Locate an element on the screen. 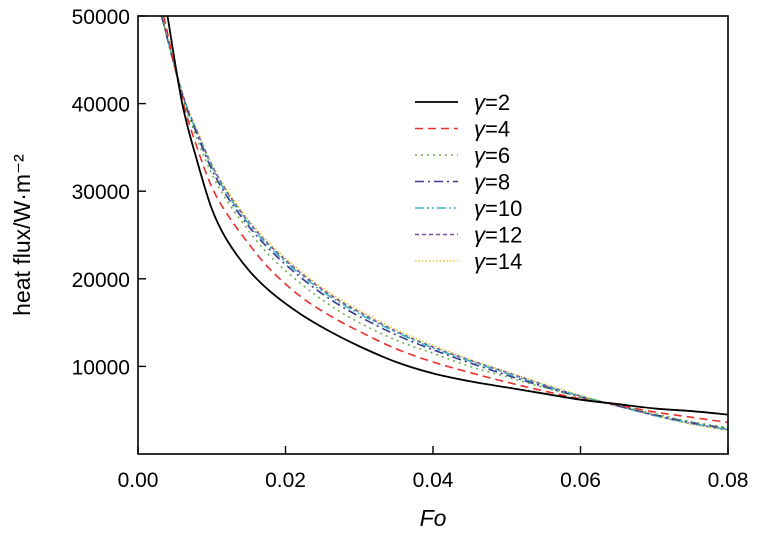 This screenshot has width=759, height=534. legend-label: γ=6 is located at coordinates (492, 155).